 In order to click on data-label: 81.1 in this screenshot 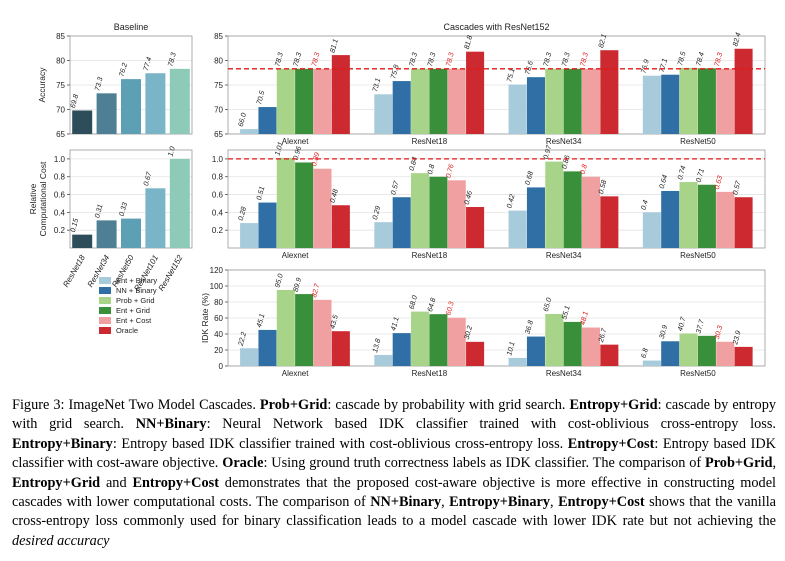, I will do `click(334, 46)`.